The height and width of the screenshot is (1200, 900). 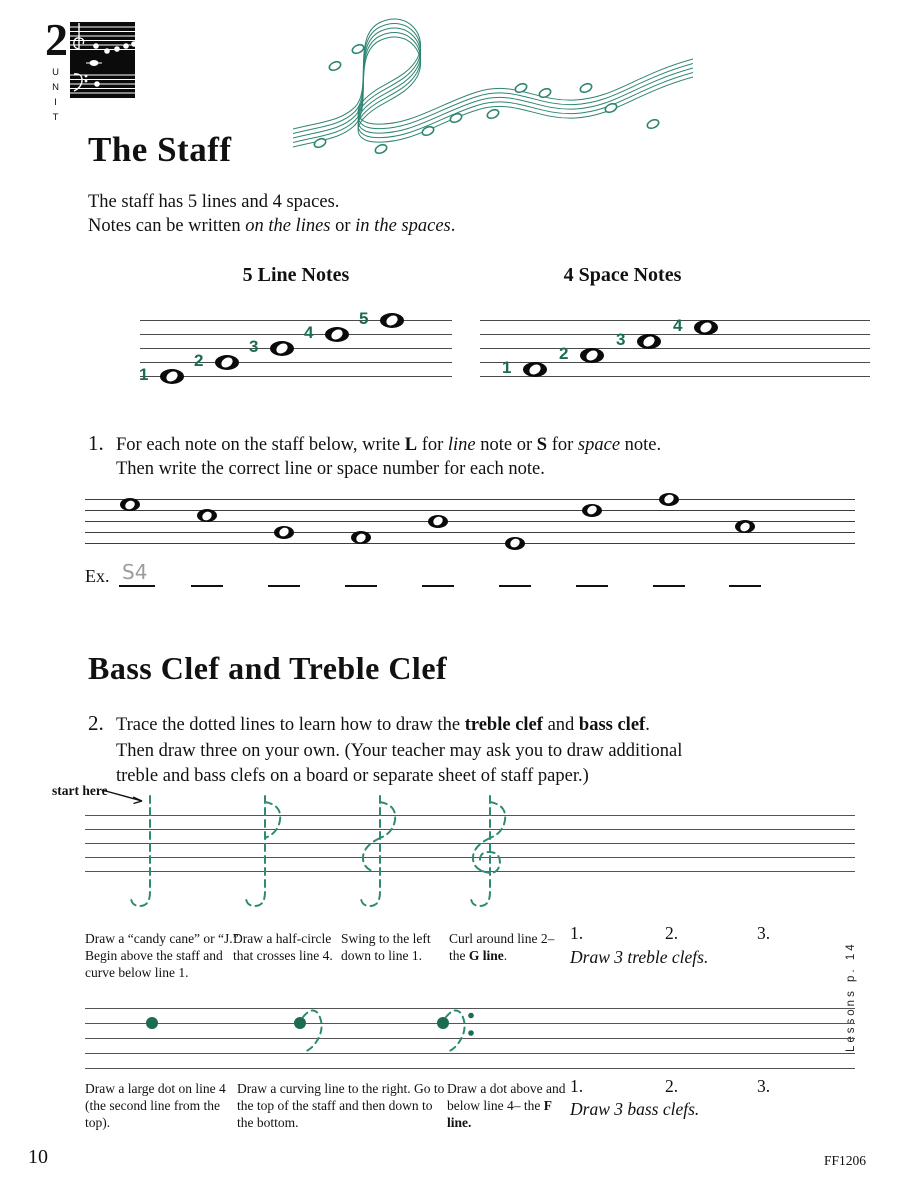 What do you see at coordinates (386, 947) in the screenshot?
I see `treble-step-3-instruction: Swing to the left down to line 1.` at bounding box center [386, 947].